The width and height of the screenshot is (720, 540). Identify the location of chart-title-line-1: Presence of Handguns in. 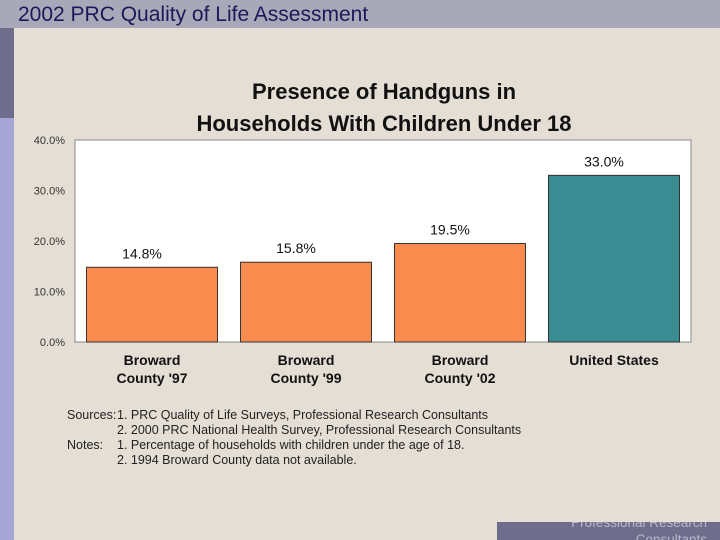
(384, 91).